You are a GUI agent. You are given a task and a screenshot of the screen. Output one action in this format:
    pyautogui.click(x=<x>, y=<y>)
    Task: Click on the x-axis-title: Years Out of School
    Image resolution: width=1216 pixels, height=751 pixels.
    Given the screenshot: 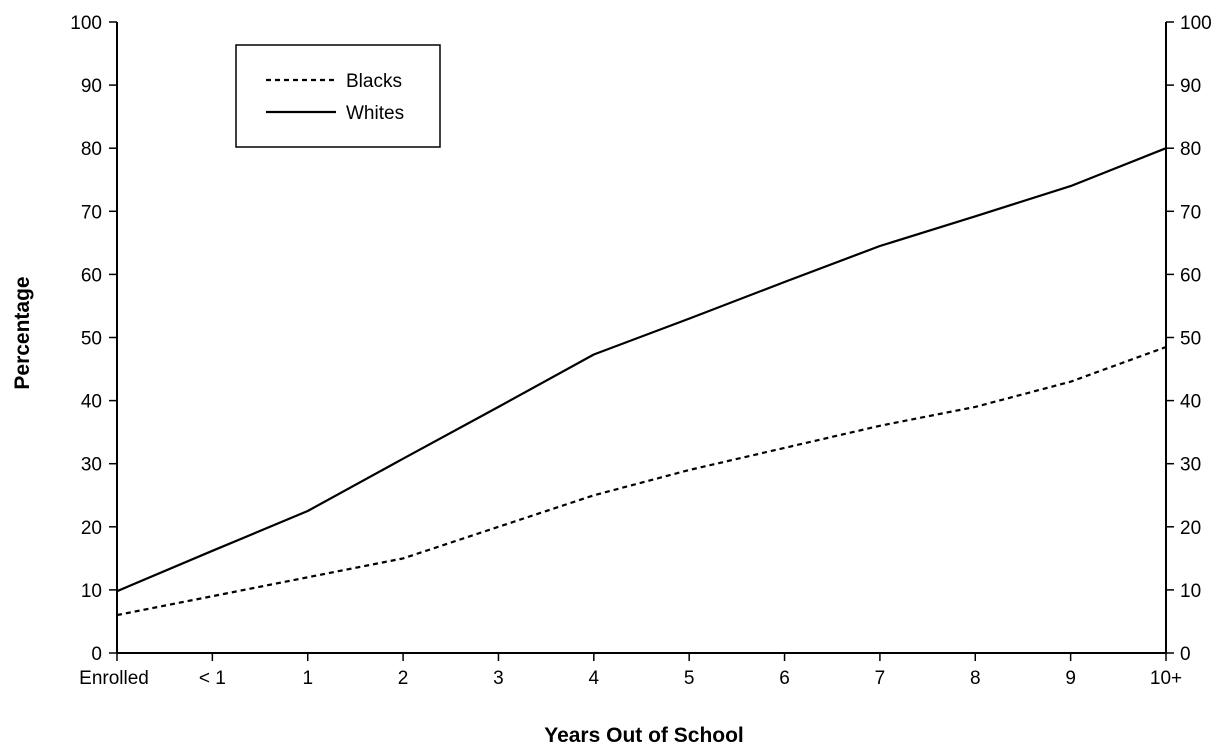 What is the action you would take?
    pyautogui.click(x=644, y=735)
    